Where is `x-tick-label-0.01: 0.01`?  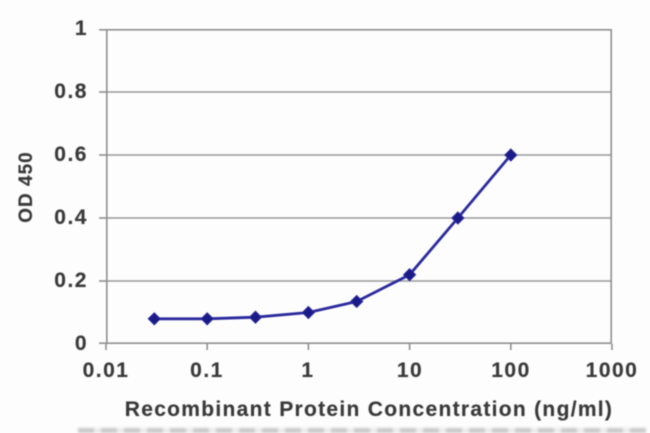
x-tick-label-0.01: 0.01 is located at coordinates (106, 370).